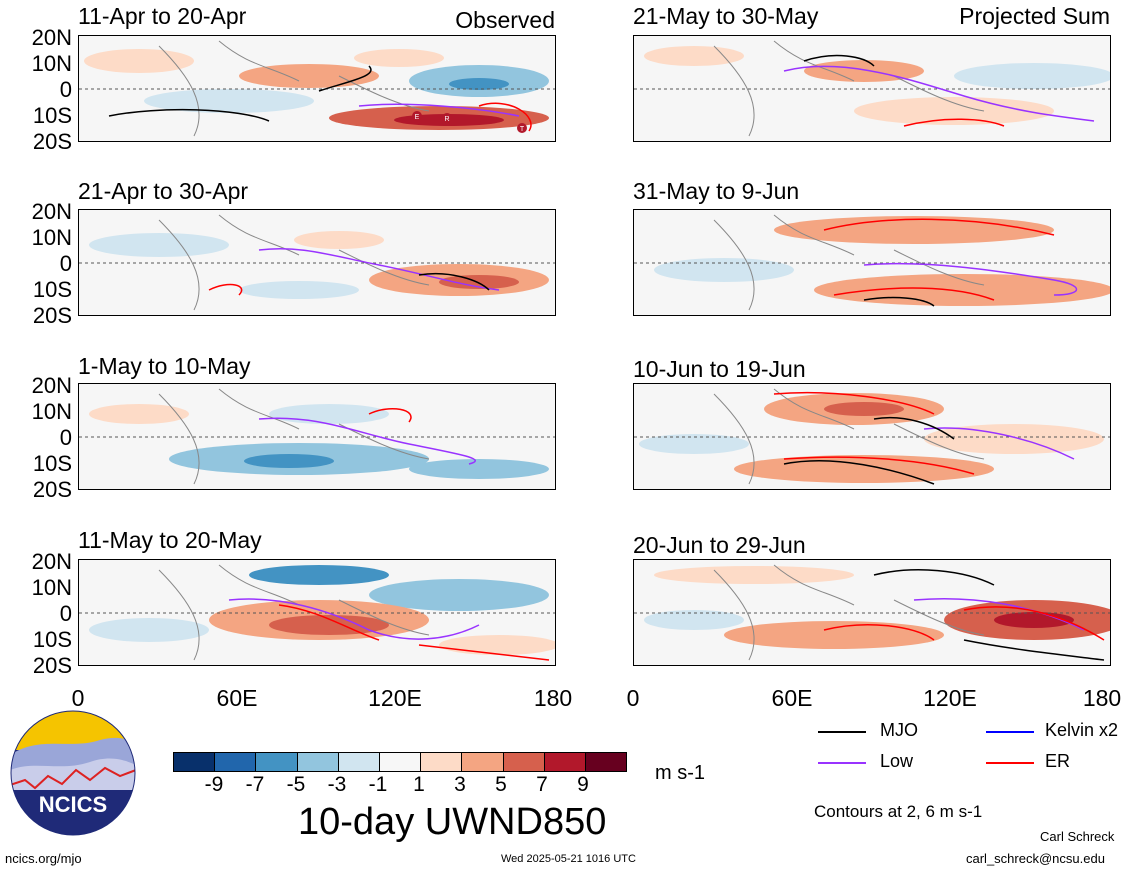 The image size is (1135, 872). What do you see at coordinates (417, 117) in the screenshot?
I see `marker-e: E` at bounding box center [417, 117].